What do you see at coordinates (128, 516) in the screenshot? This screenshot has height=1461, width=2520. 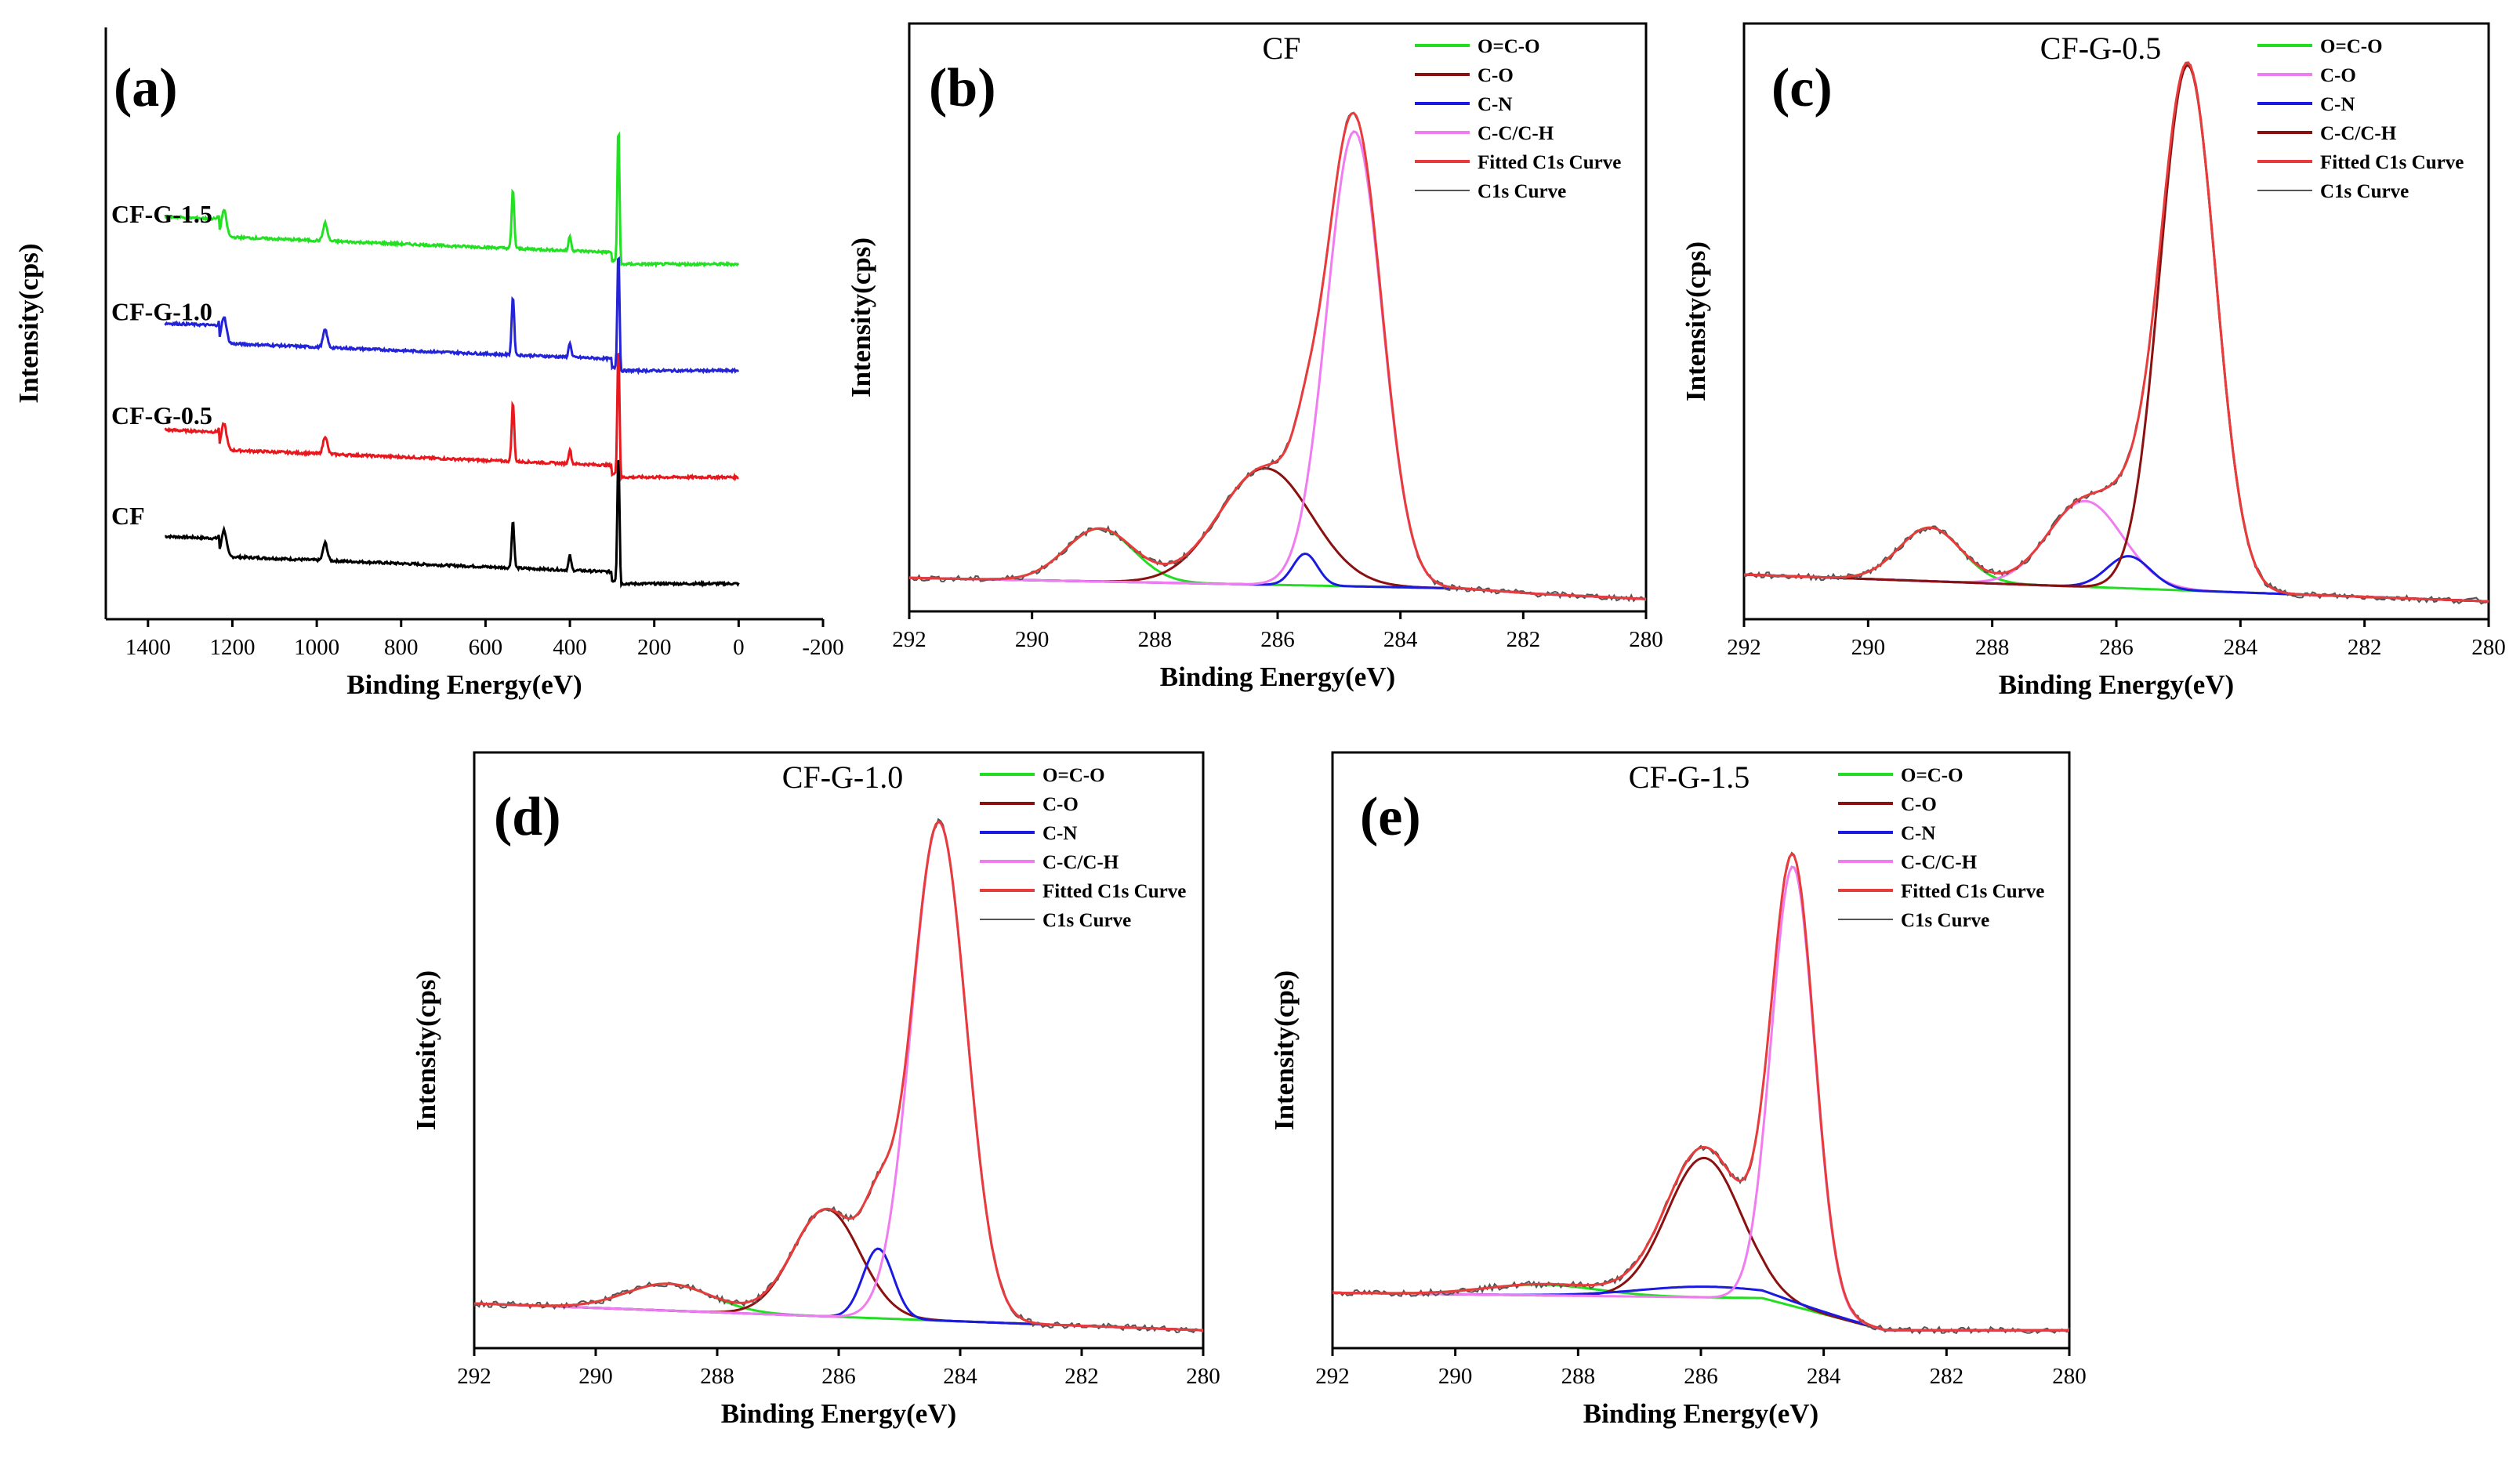 I see `sample-label: CF` at bounding box center [128, 516].